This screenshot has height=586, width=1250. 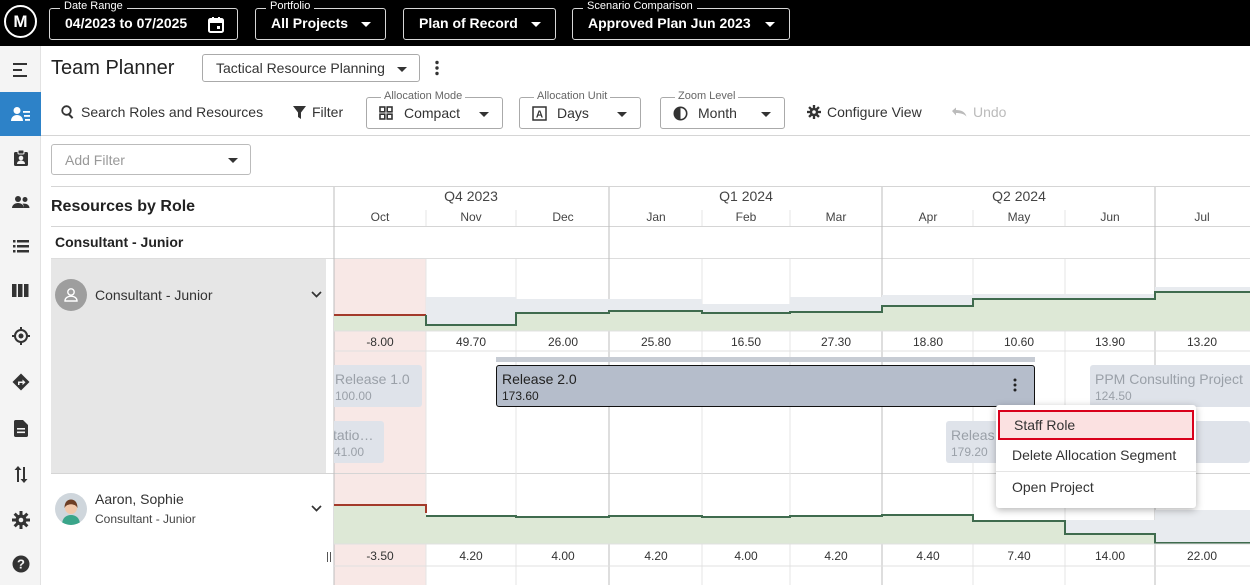 I want to click on plan-select: Plan of Record, so click(x=479, y=24).